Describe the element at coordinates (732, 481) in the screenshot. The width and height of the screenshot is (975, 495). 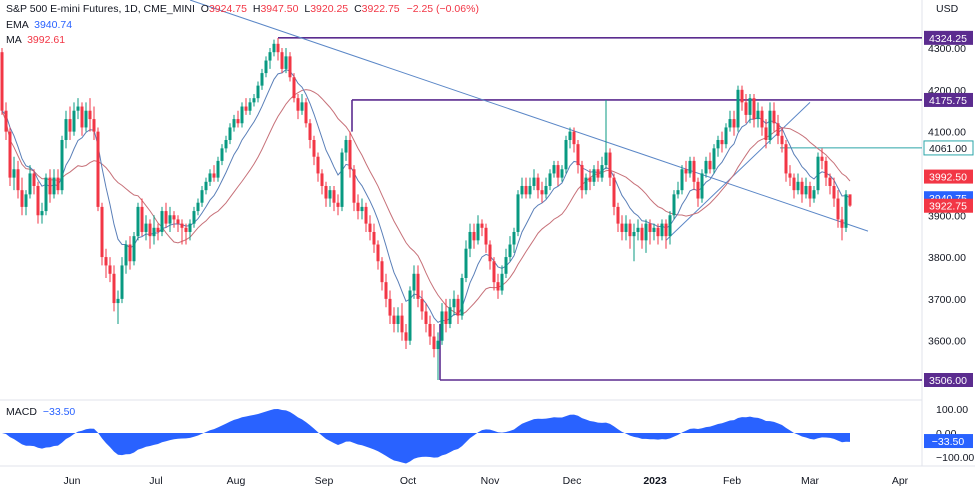
I see `x-tick-label: Feb` at that location.